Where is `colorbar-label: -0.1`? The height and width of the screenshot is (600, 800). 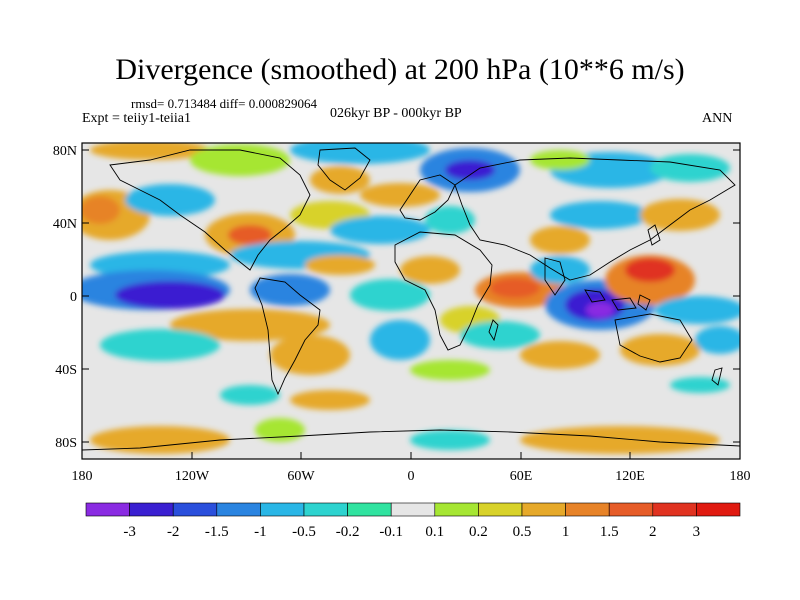
colorbar-label: -0.1 is located at coordinates (391, 532).